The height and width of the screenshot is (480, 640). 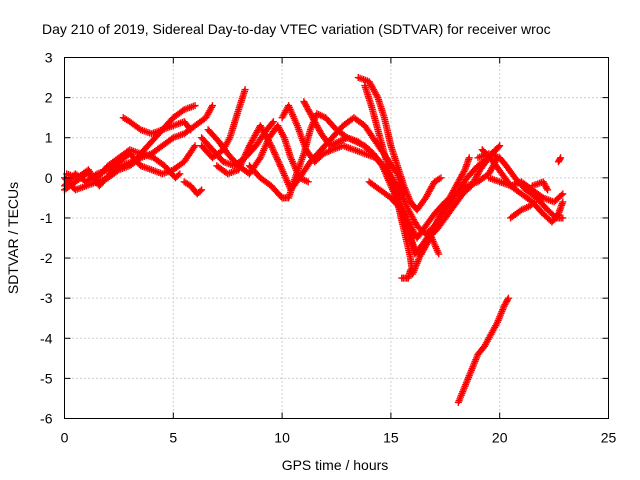 I want to click on x-tick-label: 15, so click(x=391, y=438).